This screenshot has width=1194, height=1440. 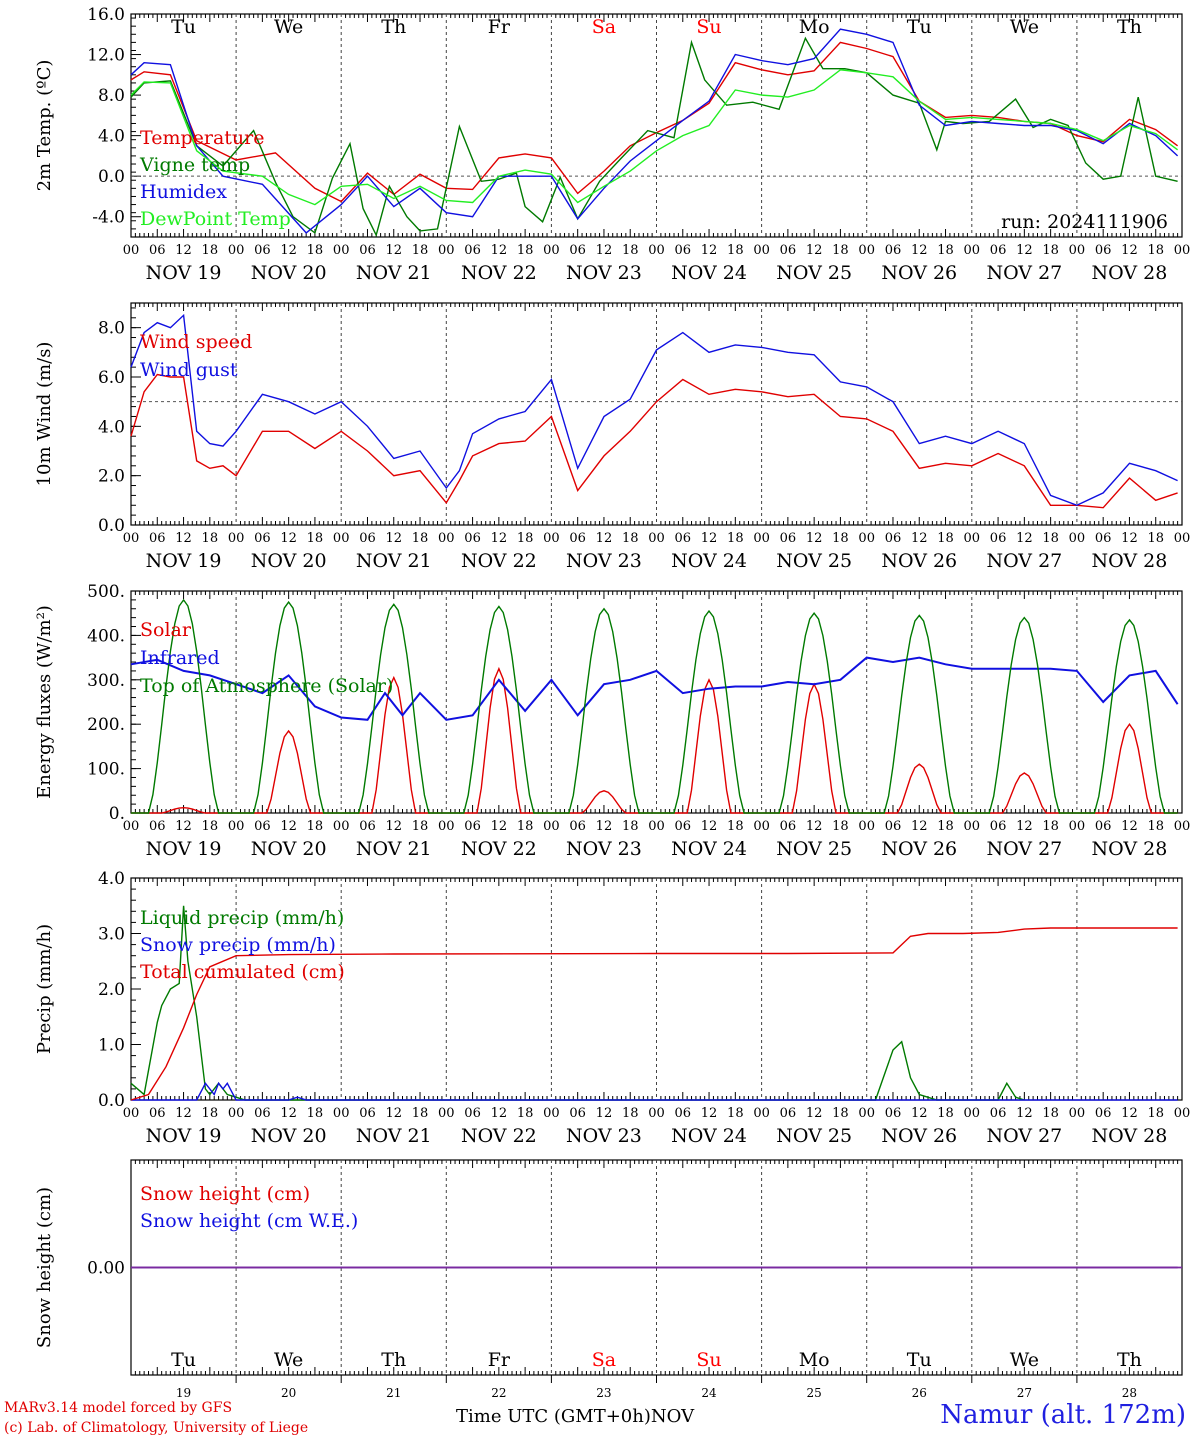 I want to click on weekday-label: Tu, so click(x=919, y=1360).